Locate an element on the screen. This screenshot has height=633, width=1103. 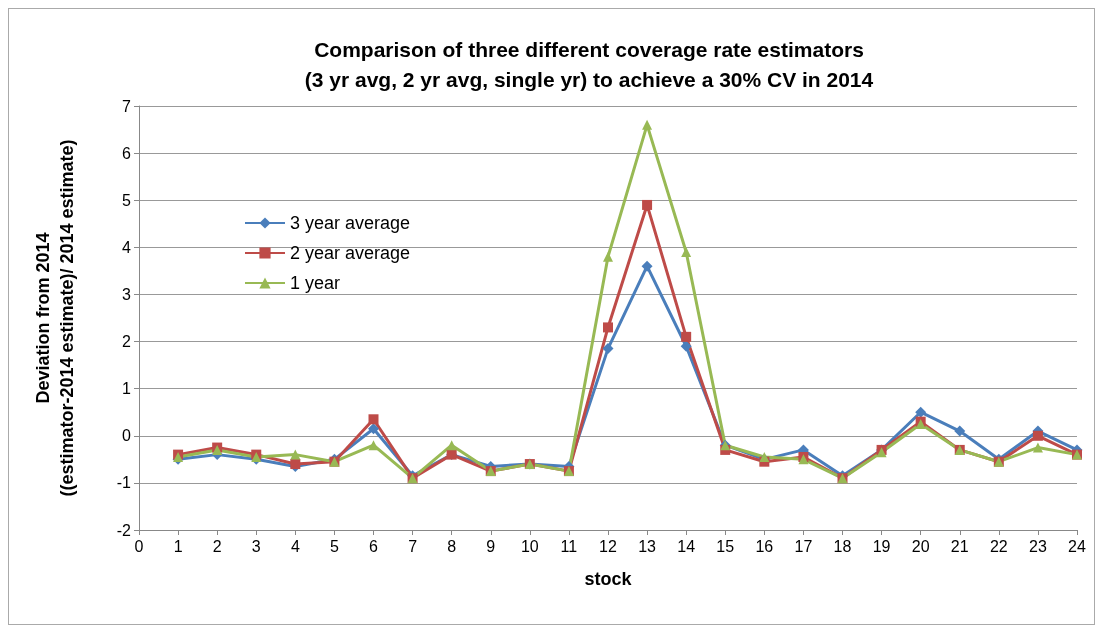
x-tick-label: 2 is located at coordinates (217, 546).